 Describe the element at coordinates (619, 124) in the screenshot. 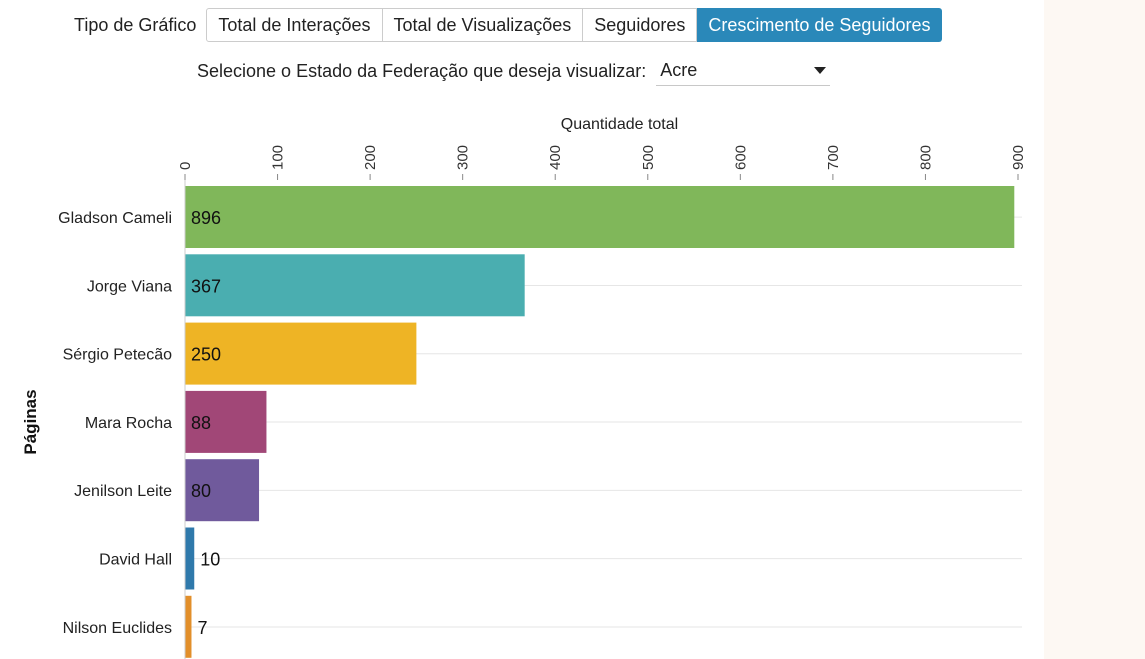

I see `x-axis-title: Quantidade total` at that location.